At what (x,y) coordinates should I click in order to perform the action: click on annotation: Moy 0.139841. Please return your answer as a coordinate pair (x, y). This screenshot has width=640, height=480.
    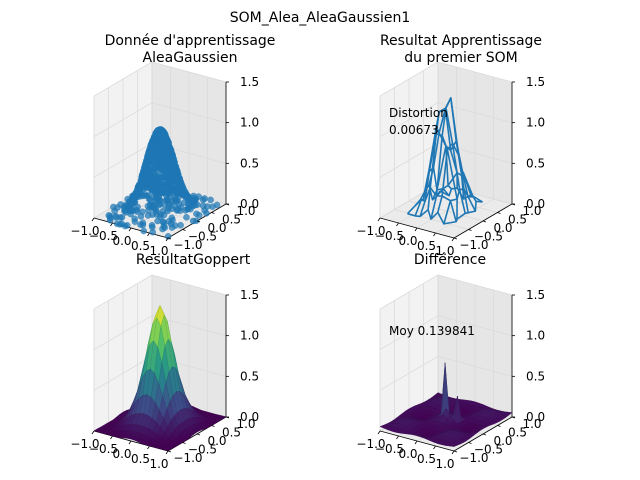
    Looking at the image, I should click on (432, 331).